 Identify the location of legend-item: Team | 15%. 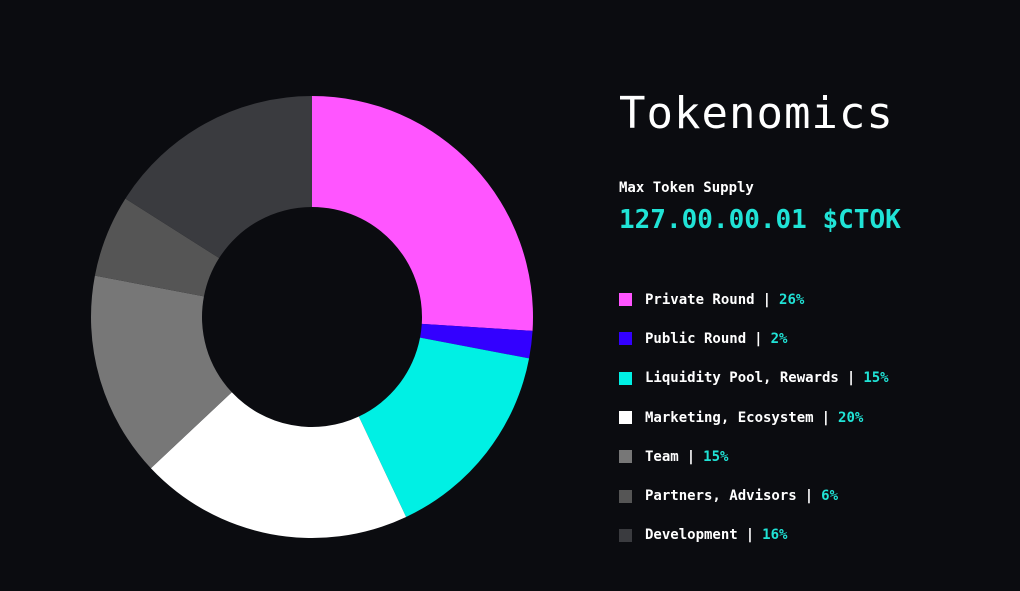
(754, 456).